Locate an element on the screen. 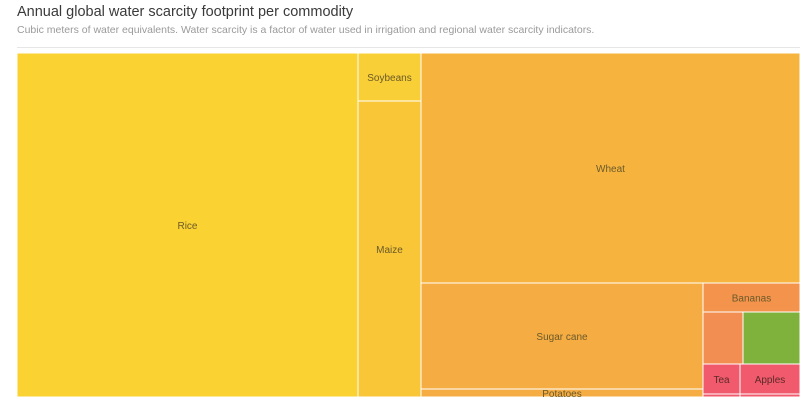 Image resolution: width=800 pixels, height=405 pixels. tile-label-apples: Apples is located at coordinates (770, 380).